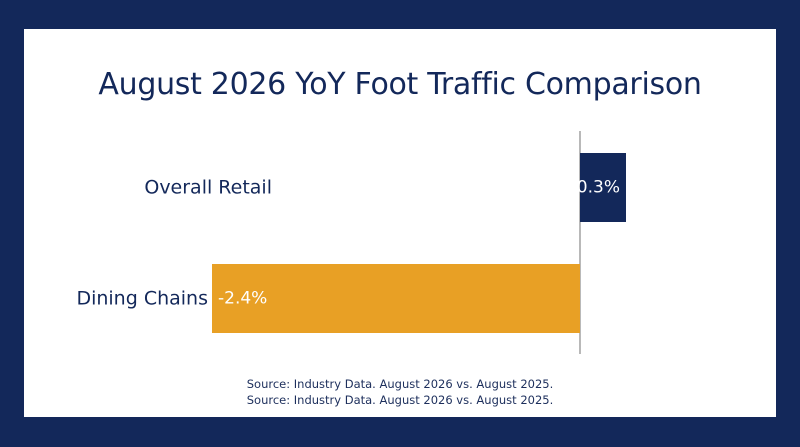 The width and height of the screenshot is (800, 447). I want to click on chart-title: August 2026 YoY Foot Traffic Comparison, so click(400, 84).